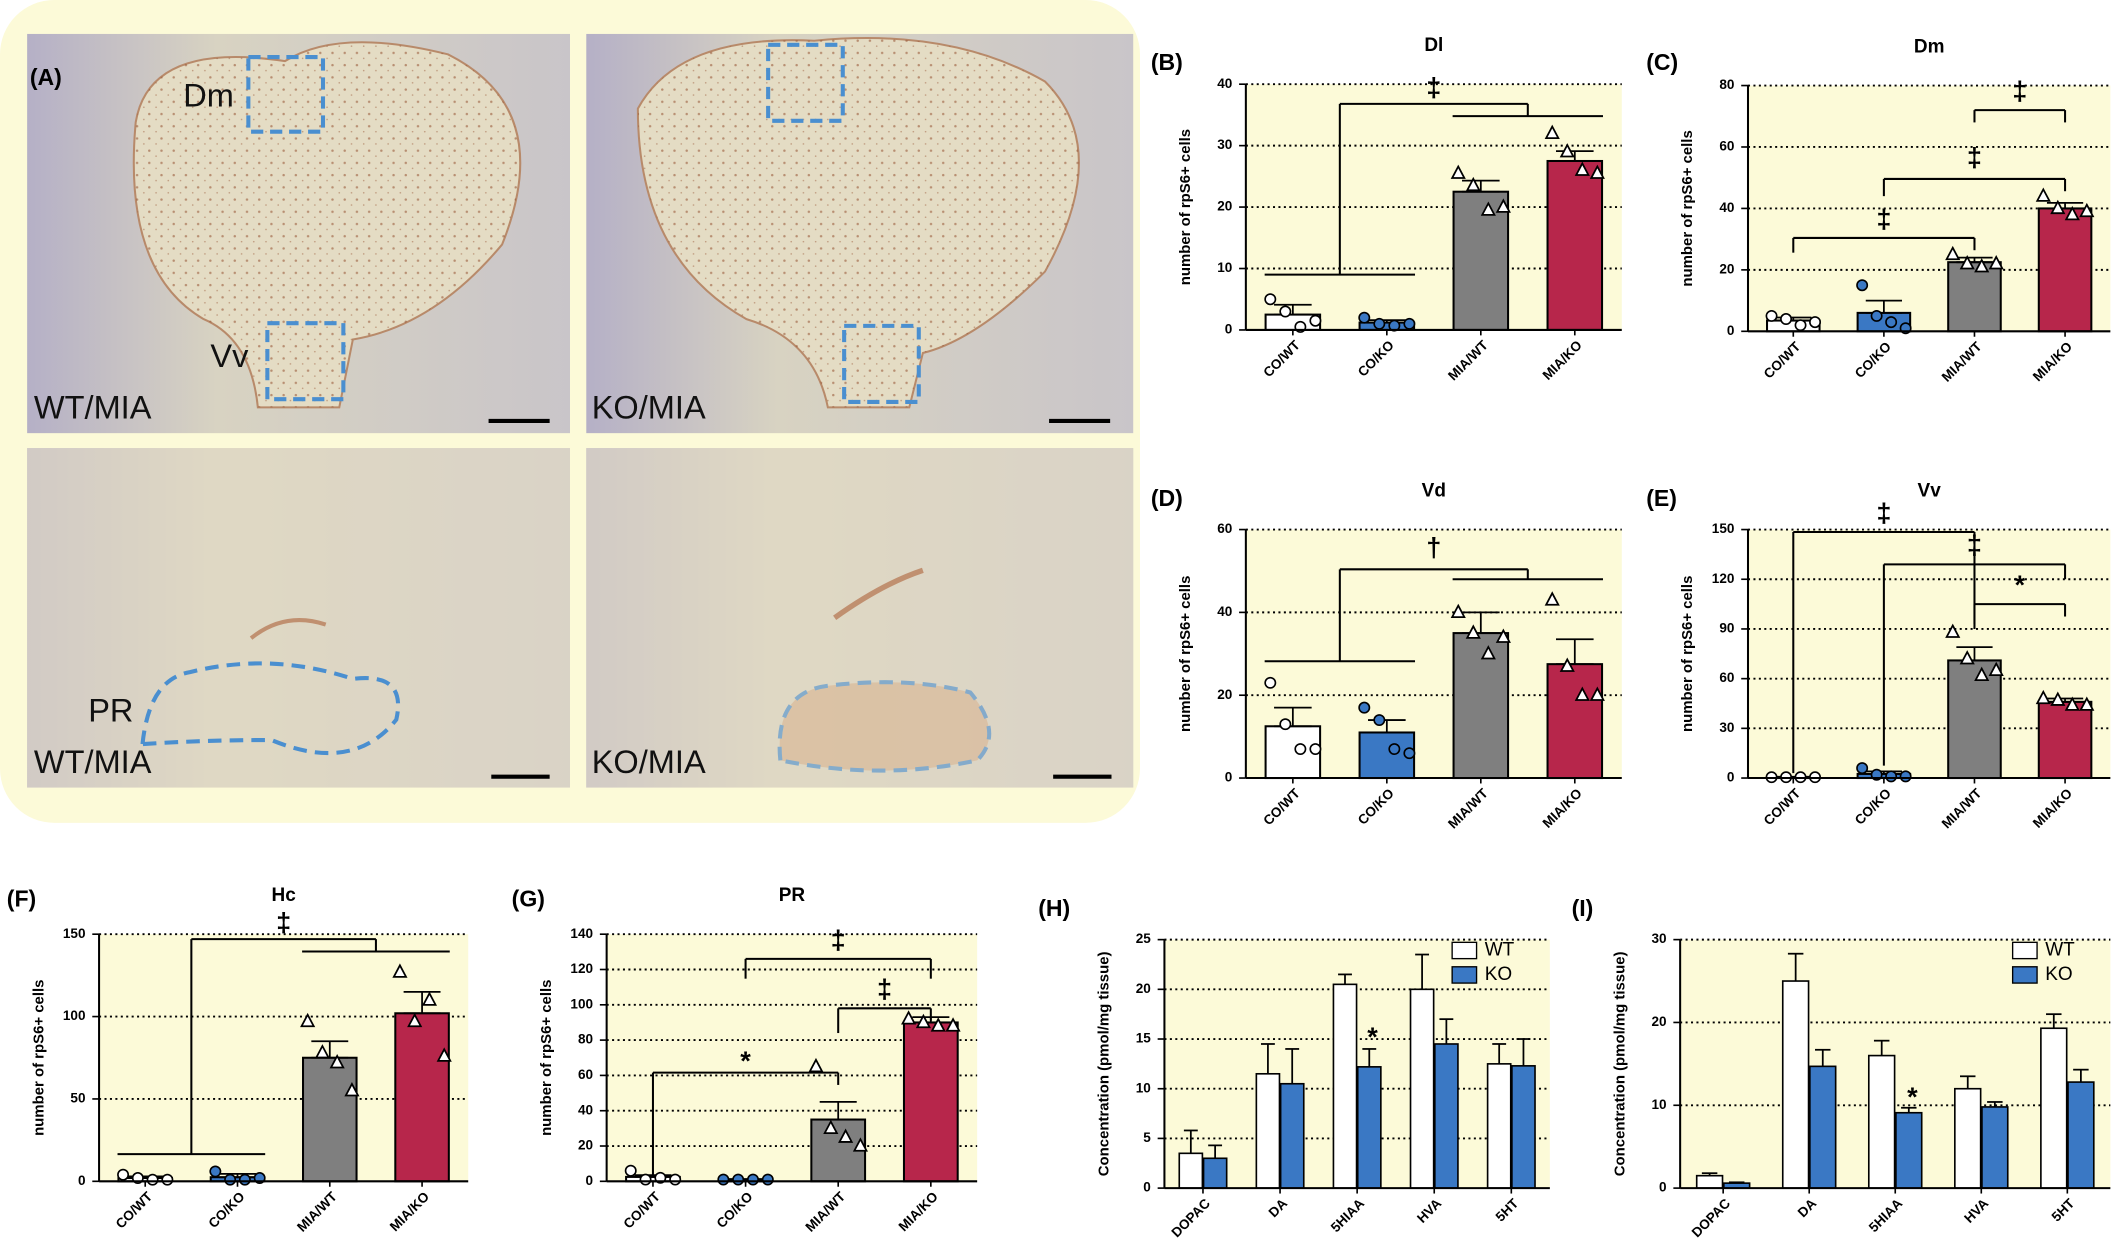  Describe the element at coordinates (1433, 45) in the screenshot. I see `chart-title: Dl` at that location.